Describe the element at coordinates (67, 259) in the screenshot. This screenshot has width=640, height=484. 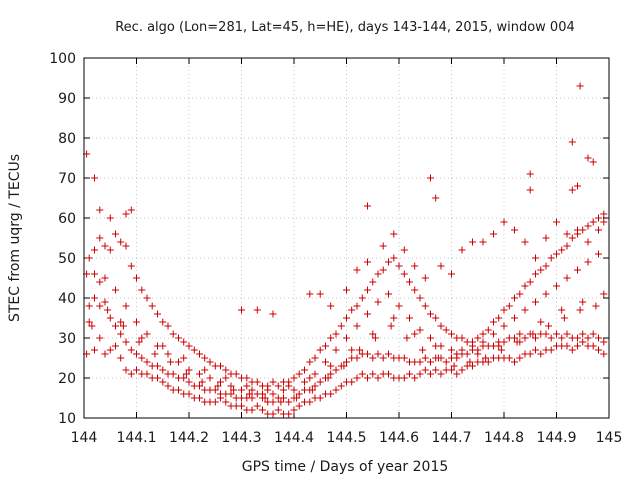
I see `y-tick-label: 50` at that location.